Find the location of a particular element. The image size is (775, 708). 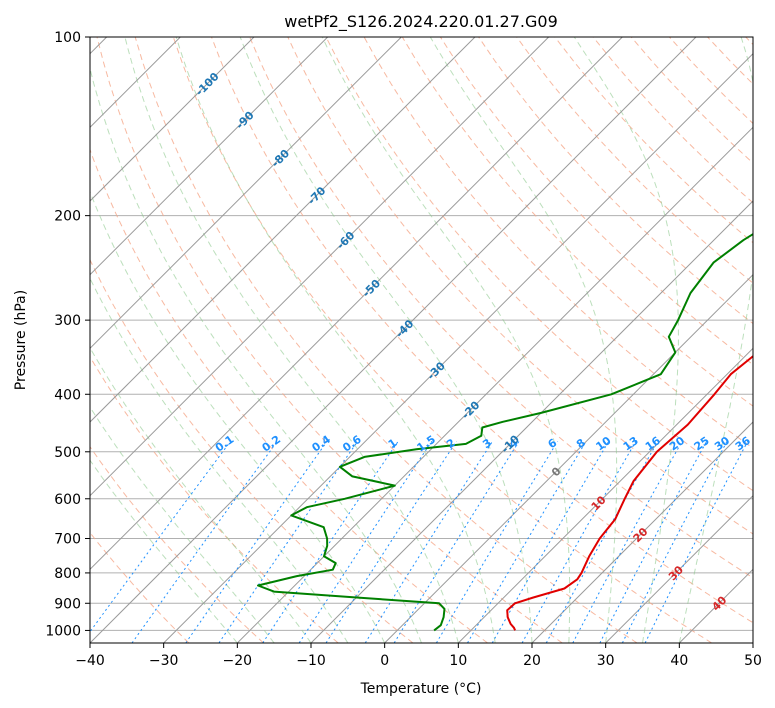

x-tick-label: −20 is located at coordinates (238, 661).